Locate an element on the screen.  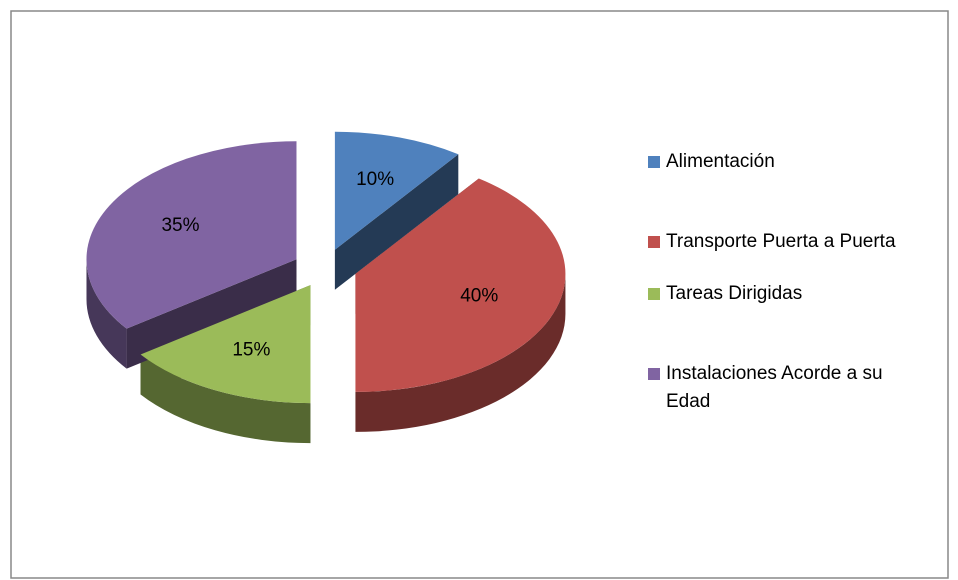
legend-item: Instalaciones Acorde a su Edad is located at coordinates (798, 388).